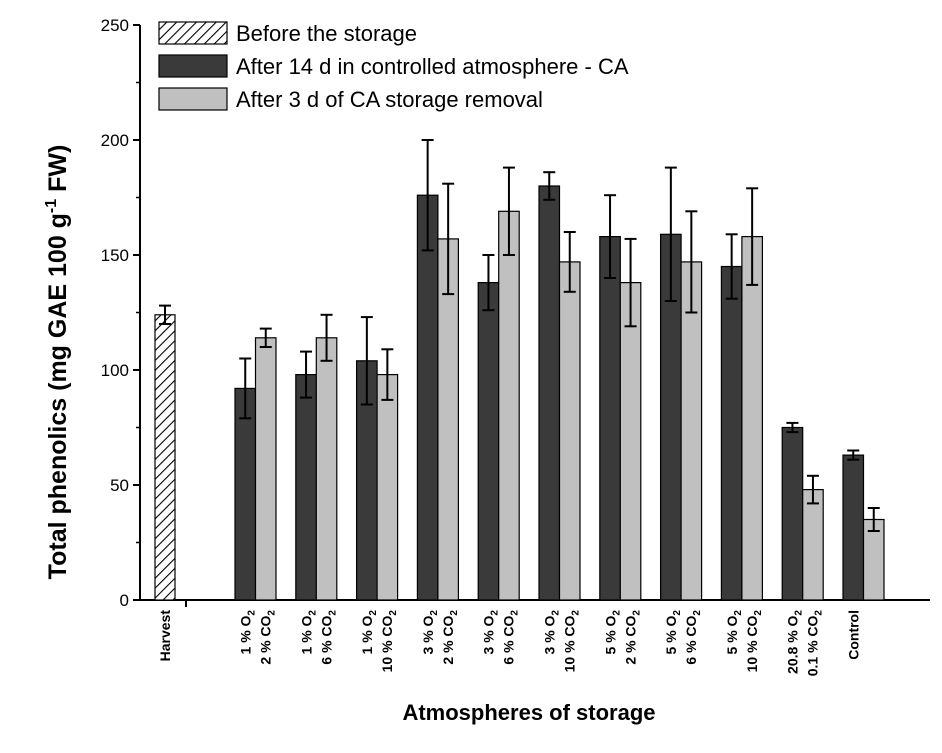  I want to click on x-axis-title: Atmospheres of storage, so click(528, 712).